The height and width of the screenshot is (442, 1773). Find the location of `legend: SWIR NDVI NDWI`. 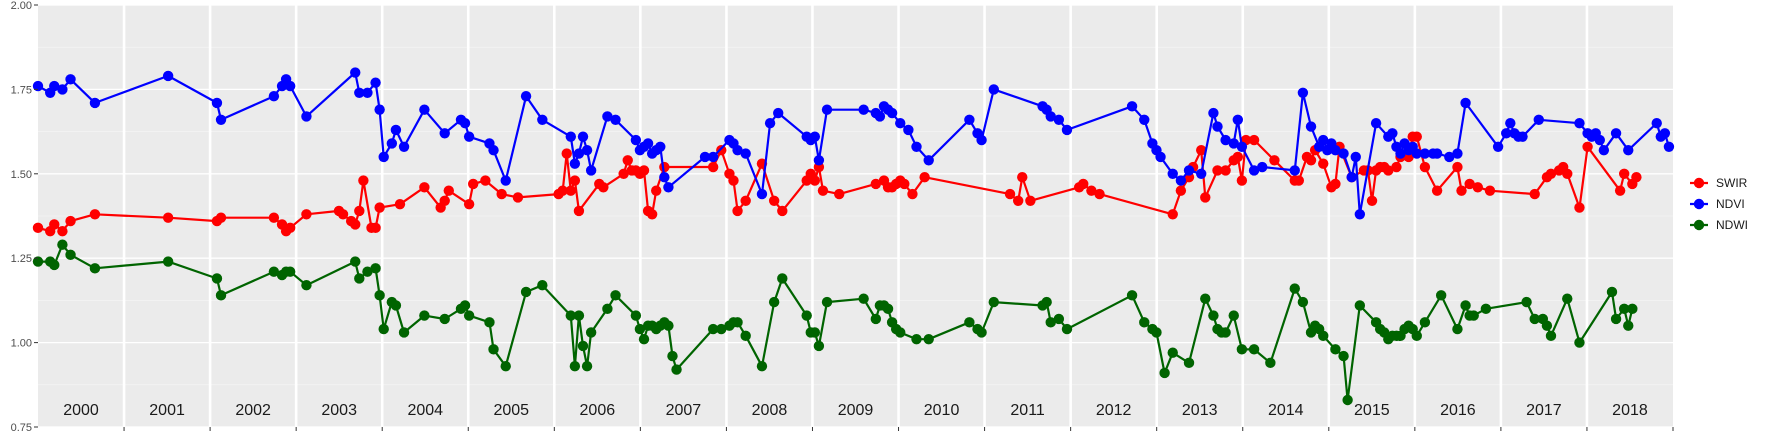

legend: SWIR NDVI NDWI is located at coordinates (1719, 204).